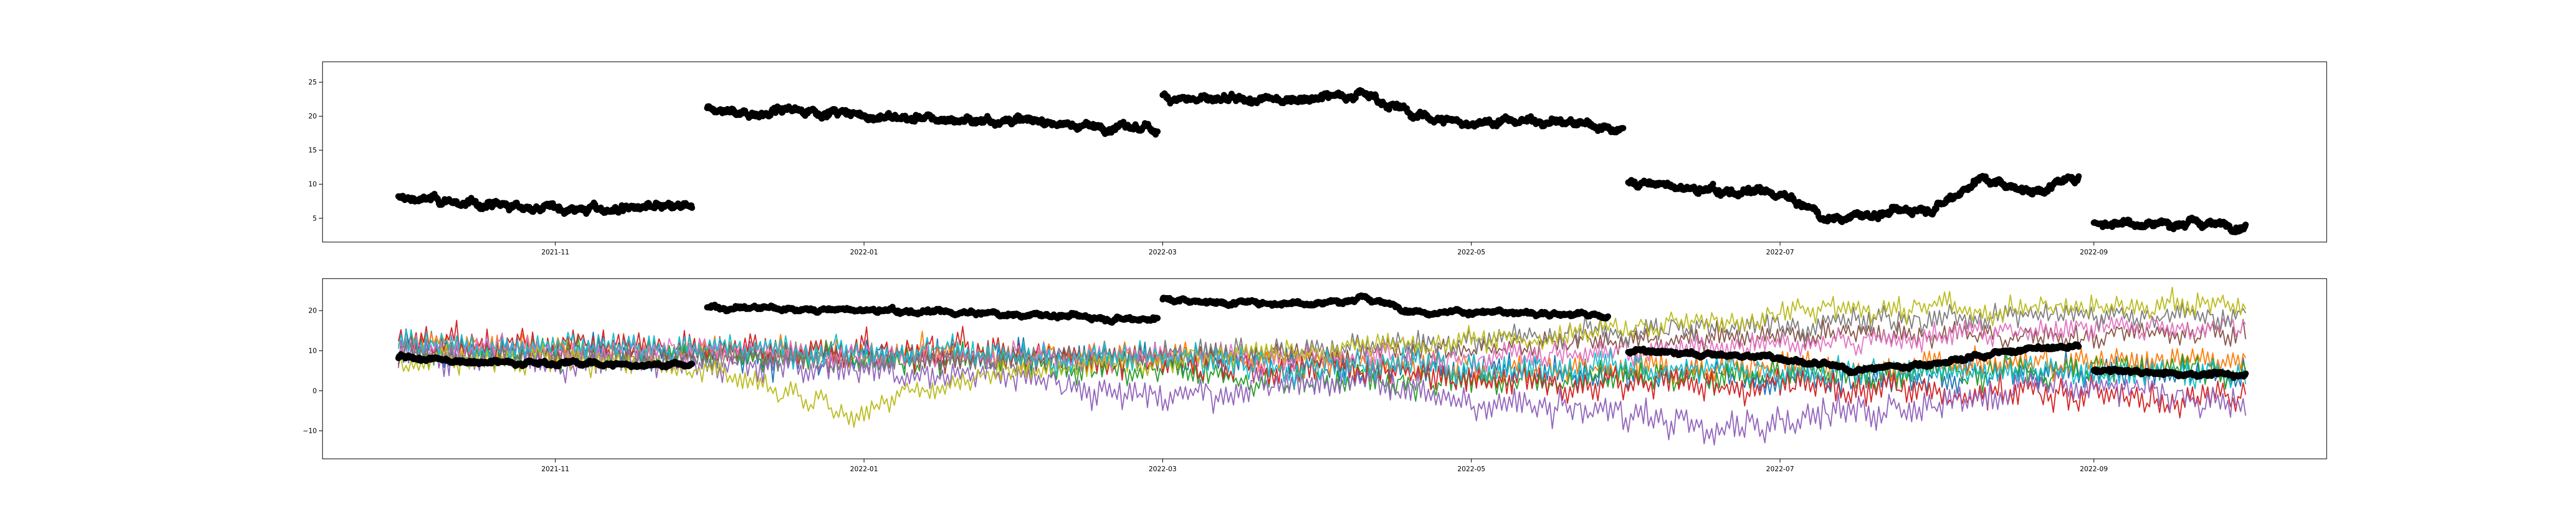 The width and height of the screenshot is (2576, 515). Describe the element at coordinates (555, 253) in the screenshot. I see `x-tick-label: 2021-11` at that location.